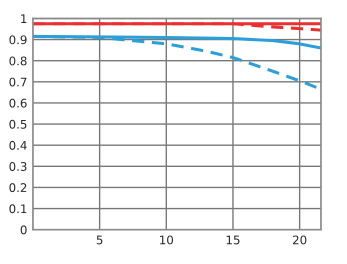 Image resolution: width=347 pixels, height=264 pixels. I want to click on y-tick-label: 1, so click(23, 18).